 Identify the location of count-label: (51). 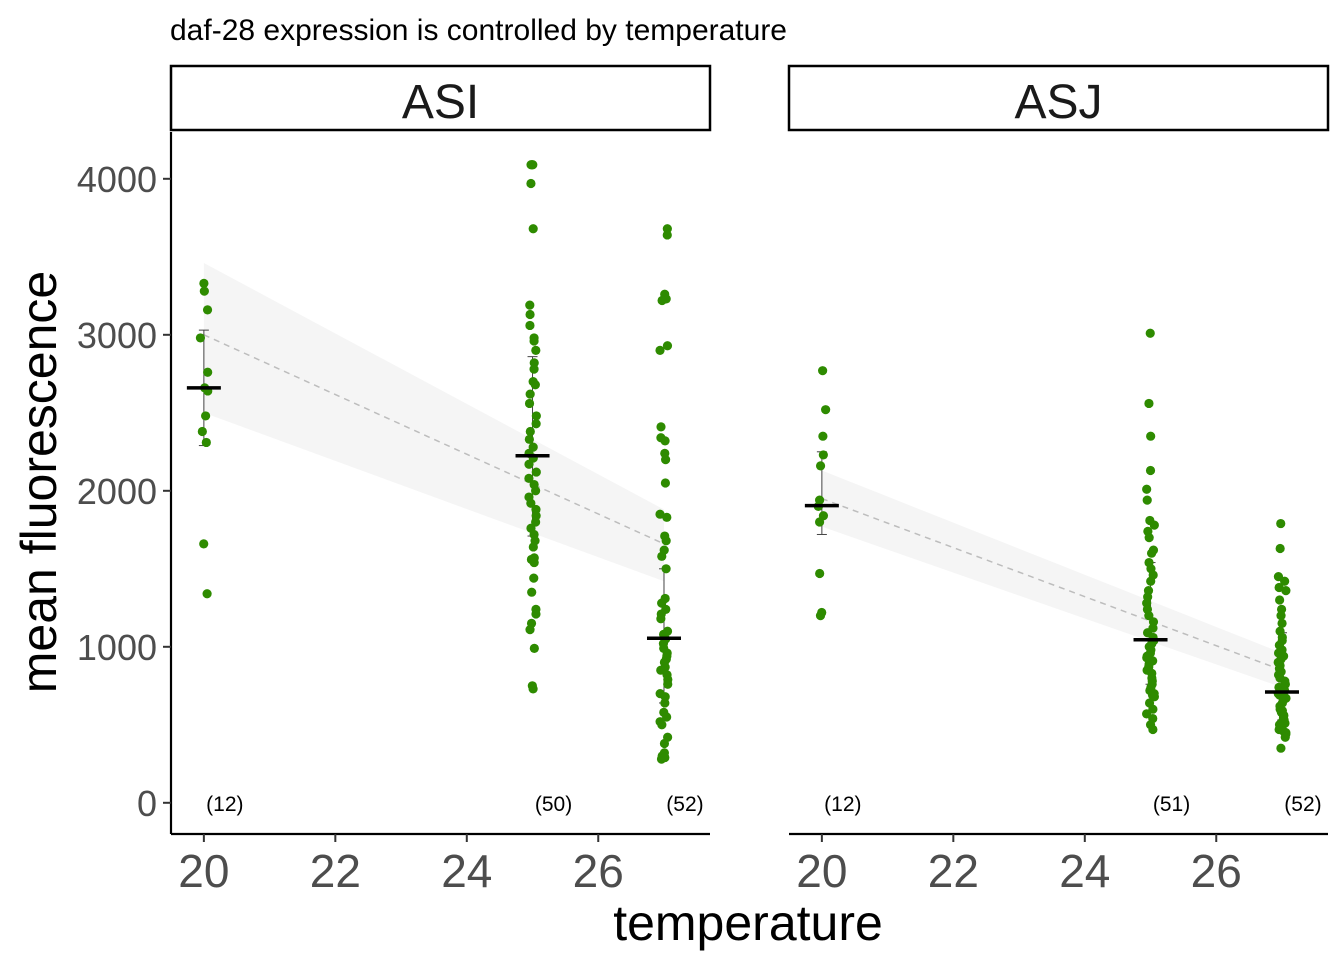
(1171, 804).